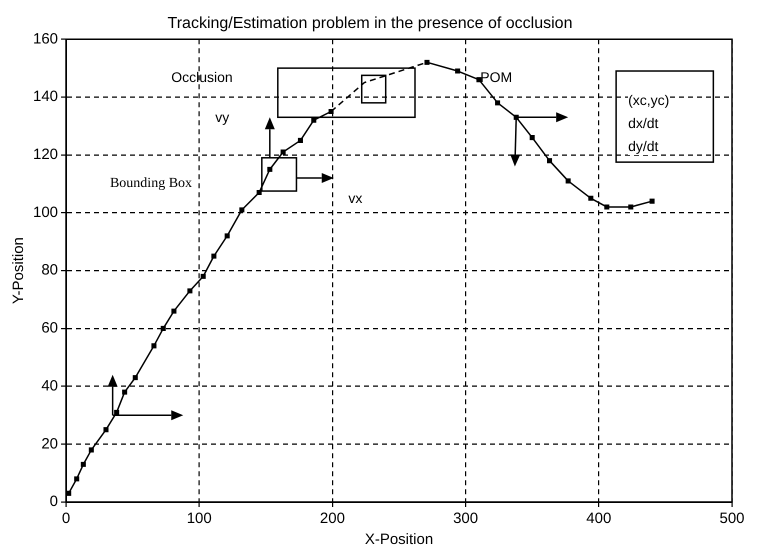 The height and width of the screenshot is (557, 758). What do you see at coordinates (496, 77) in the screenshot?
I see `annotation: POM` at bounding box center [496, 77].